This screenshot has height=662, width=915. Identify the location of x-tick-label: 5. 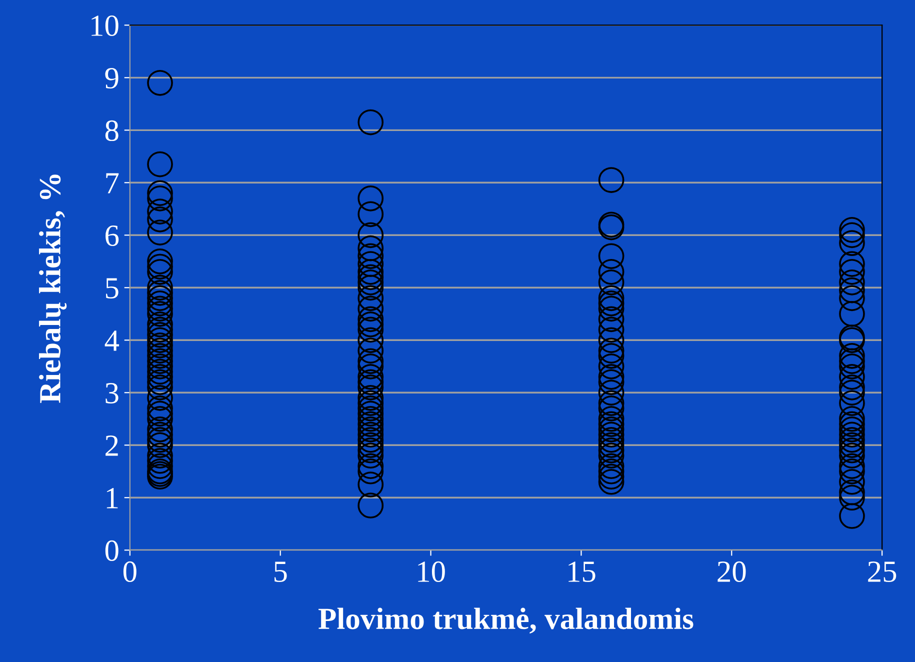
(280, 572).